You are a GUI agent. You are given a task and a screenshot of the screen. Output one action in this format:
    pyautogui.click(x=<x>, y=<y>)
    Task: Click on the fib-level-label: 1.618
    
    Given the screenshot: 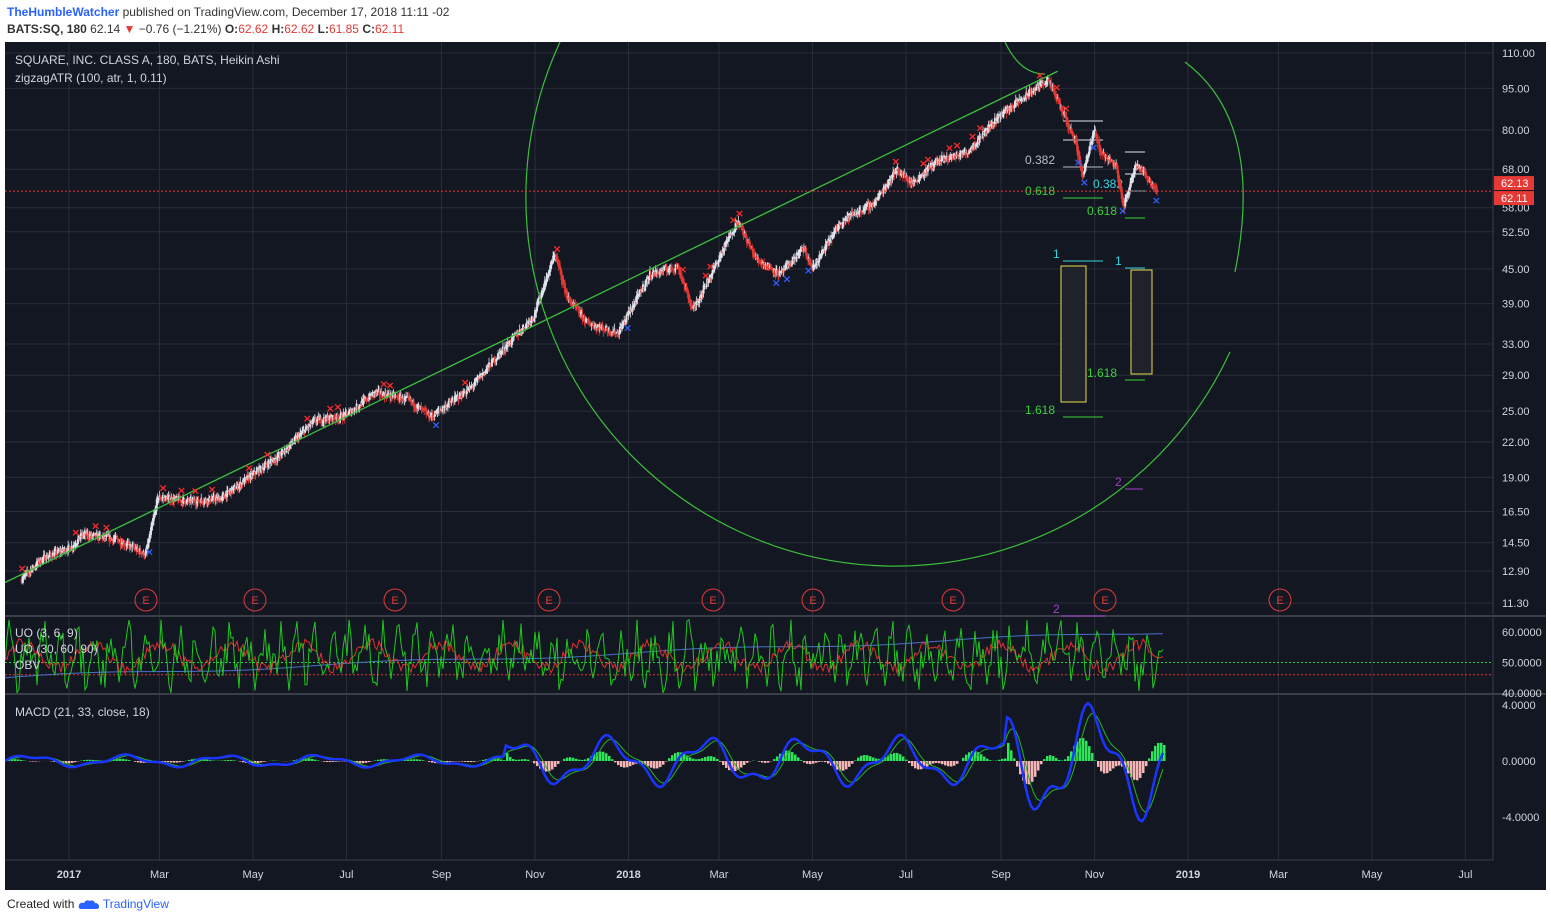 What is the action you would take?
    pyautogui.click(x=1040, y=410)
    